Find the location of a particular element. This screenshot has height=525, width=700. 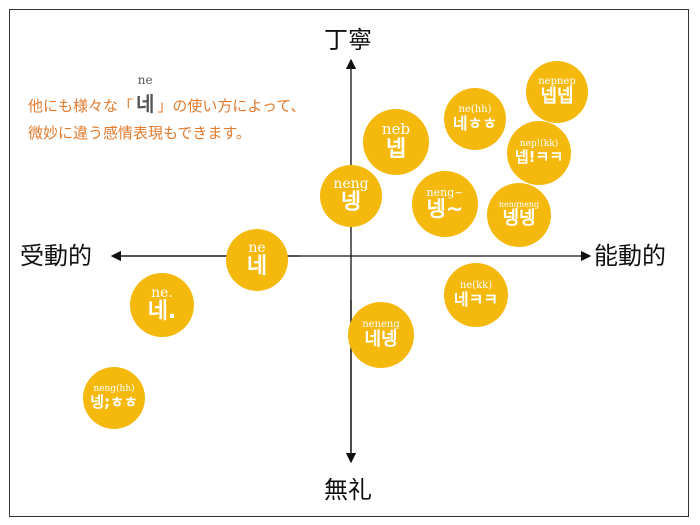

bubble-hangul: 넹;ㅎㅎ is located at coordinates (114, 402).